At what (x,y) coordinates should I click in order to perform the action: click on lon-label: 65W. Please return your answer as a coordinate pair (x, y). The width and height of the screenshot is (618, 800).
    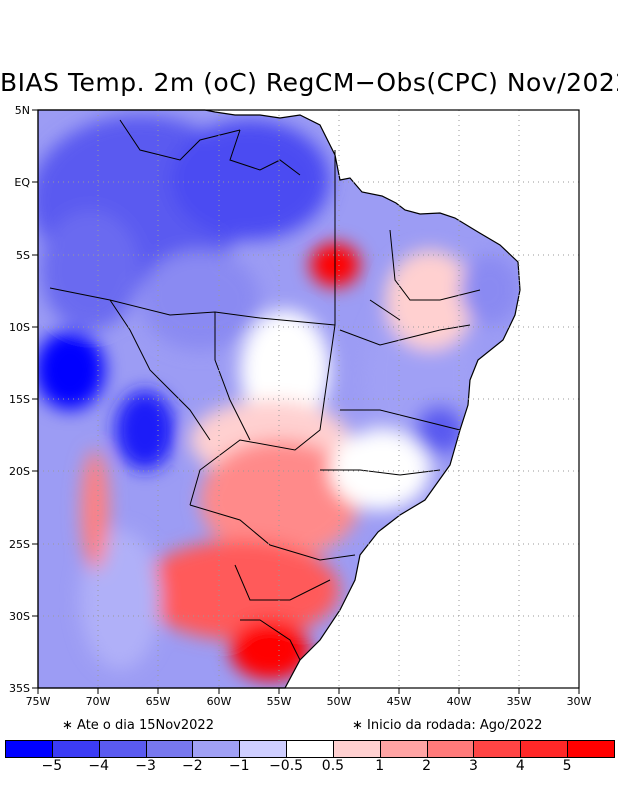
    Looking at the image, I should click on (158, 701).